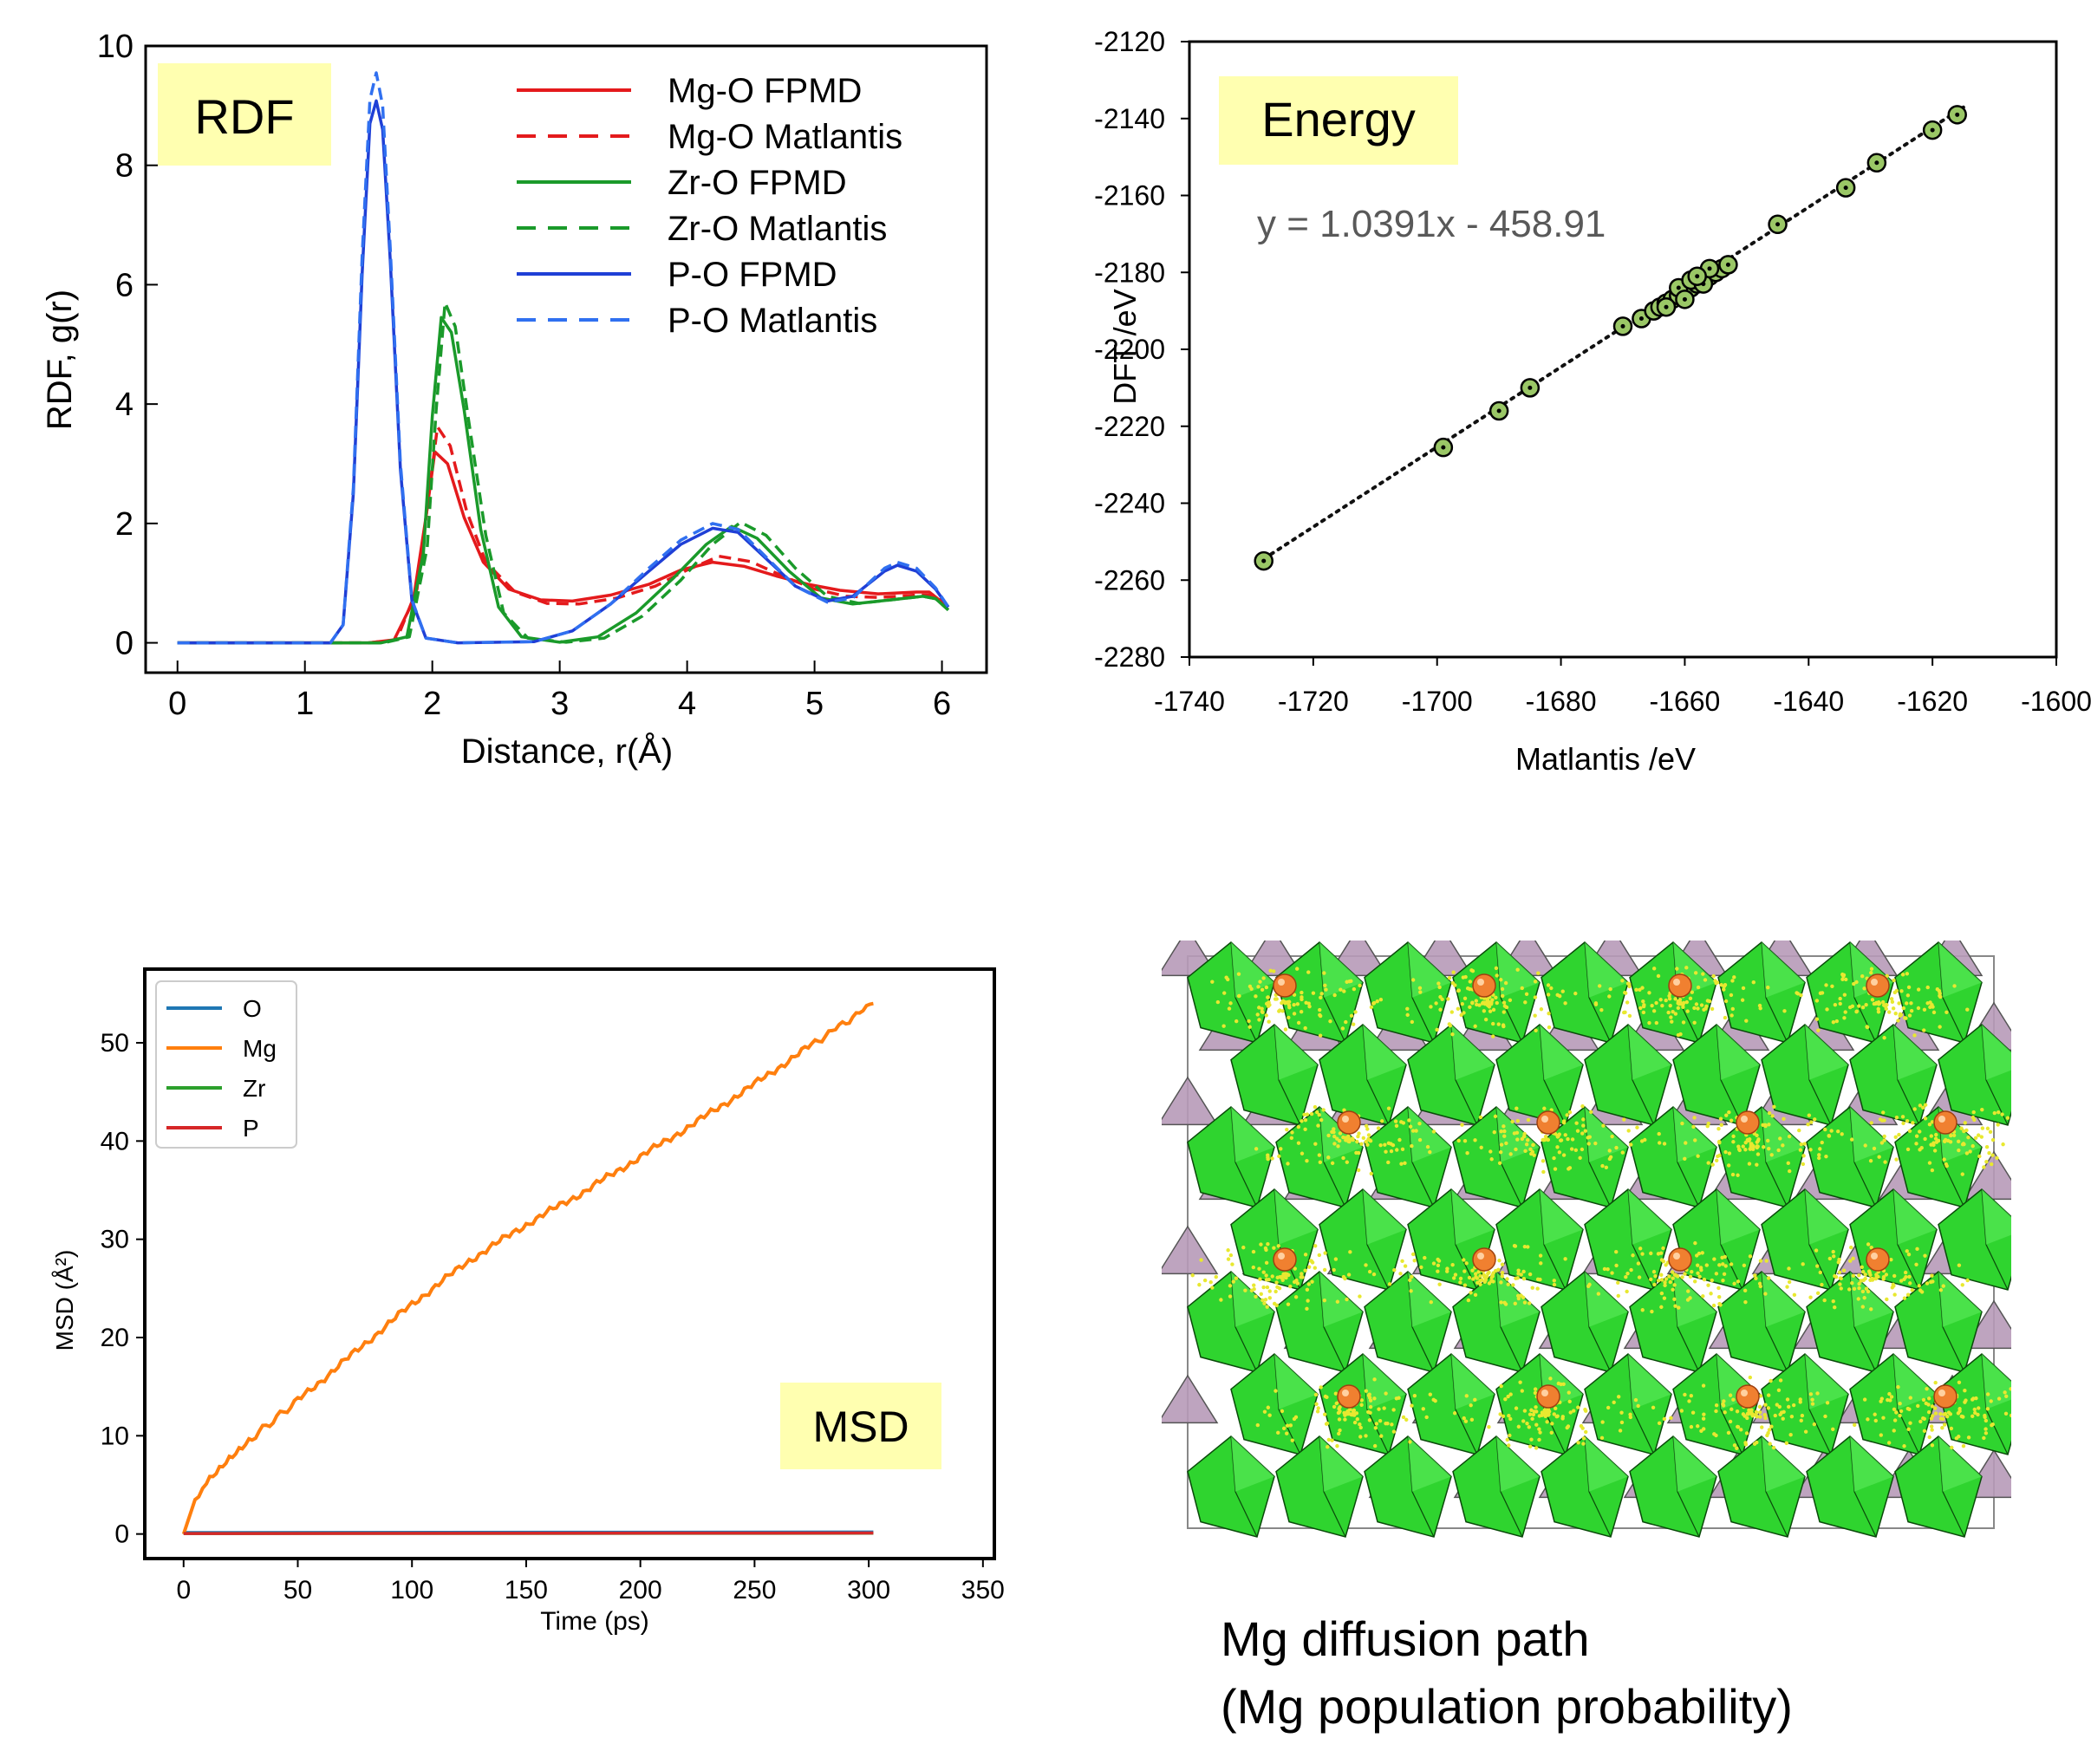  I want to click on msd-x-tick-label: 100, so click(411, 1590).